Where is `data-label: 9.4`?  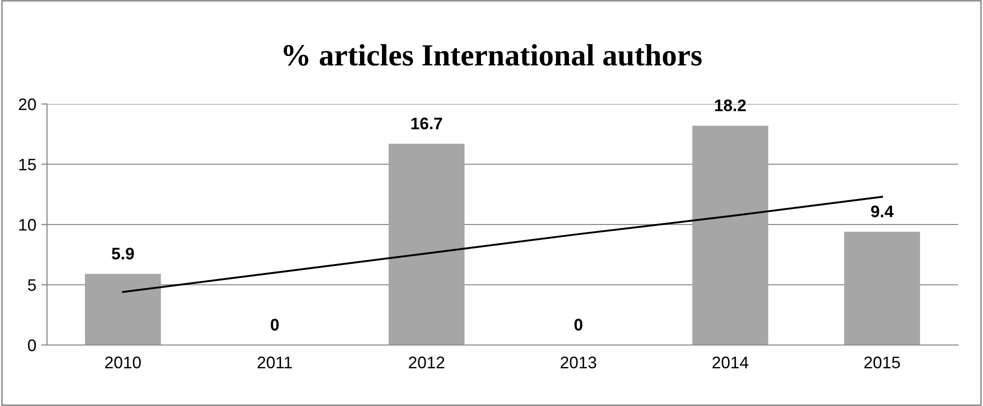 data-label: 9.4 is located at coordinates (882, 212).